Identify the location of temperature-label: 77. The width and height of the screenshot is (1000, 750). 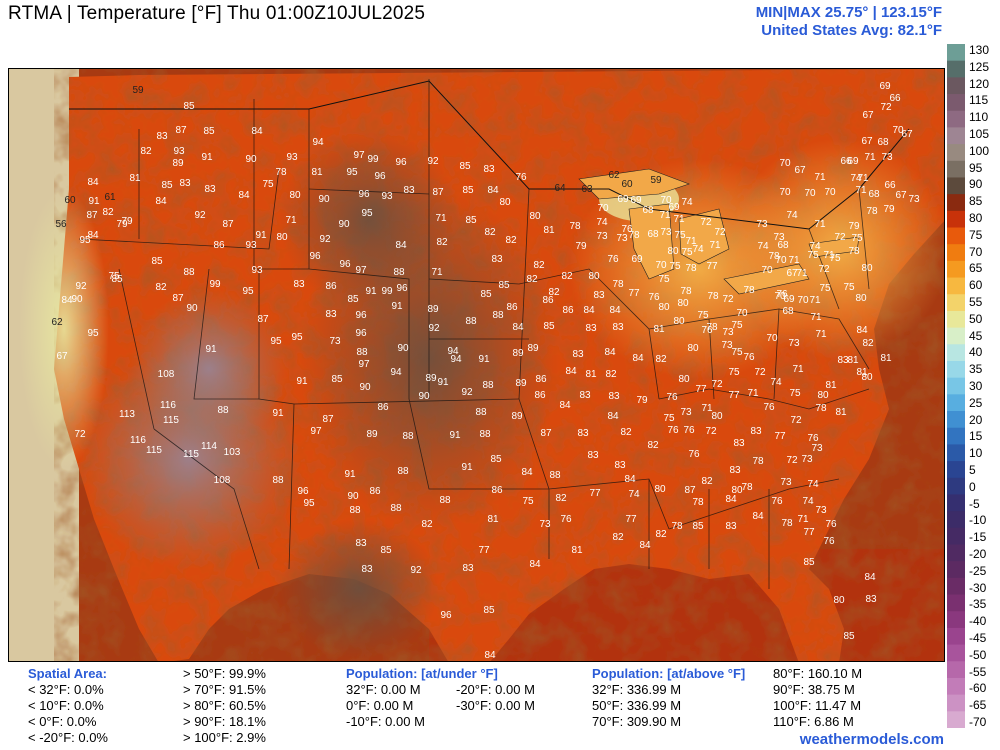
(809, 532).